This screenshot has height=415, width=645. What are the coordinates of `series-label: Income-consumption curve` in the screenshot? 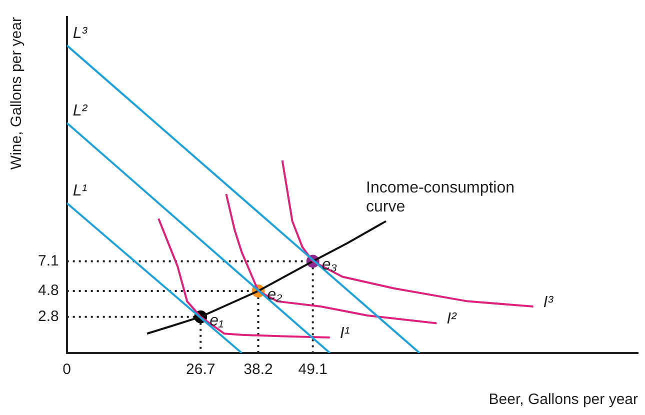 It's located at (440, 198).